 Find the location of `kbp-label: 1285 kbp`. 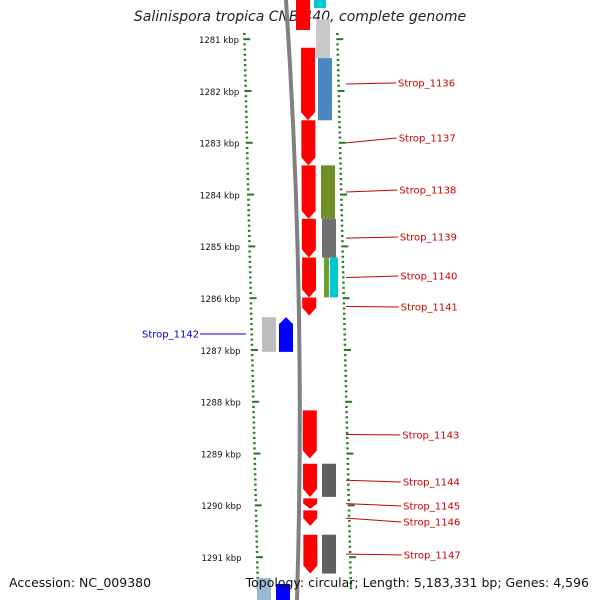

kbp-label: 1285 kbp is located at coordinates (220, 248).